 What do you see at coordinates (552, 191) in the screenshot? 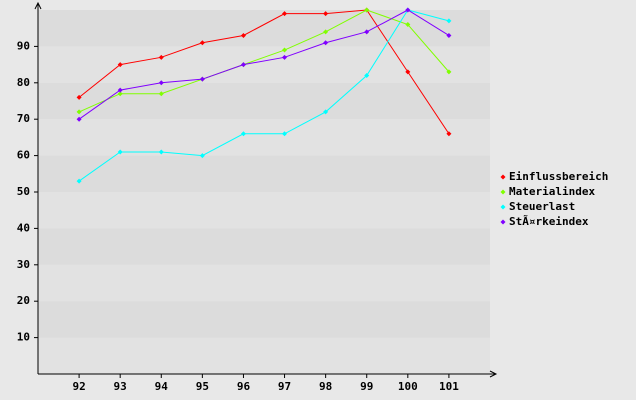
I see `legend-label: Materialindex` at bounding box center [552, 191].